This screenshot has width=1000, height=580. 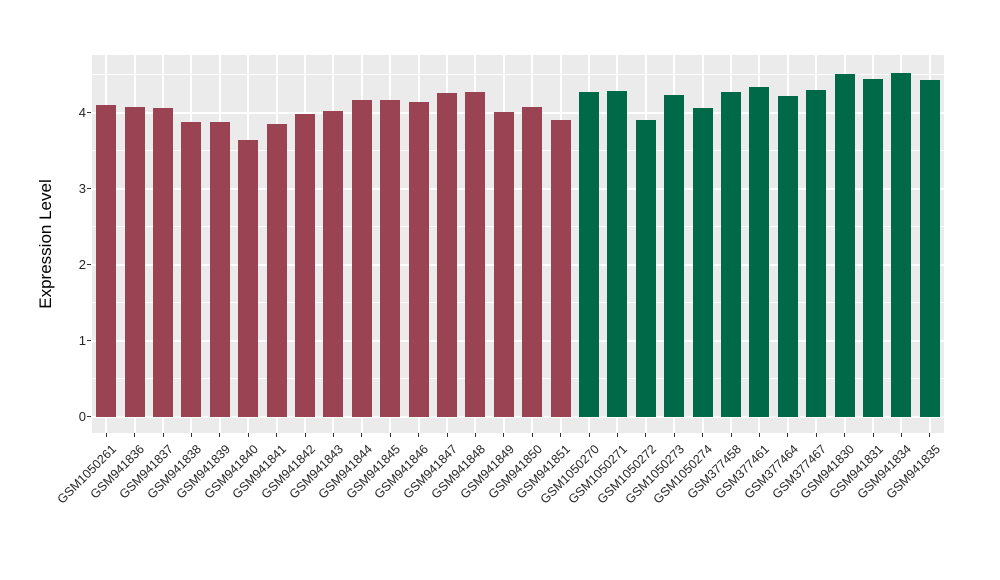 What do you see at coordinates (82, 112) in the screenshot?
I see `y-tick-label: 4` at bounding box center [82, 112].